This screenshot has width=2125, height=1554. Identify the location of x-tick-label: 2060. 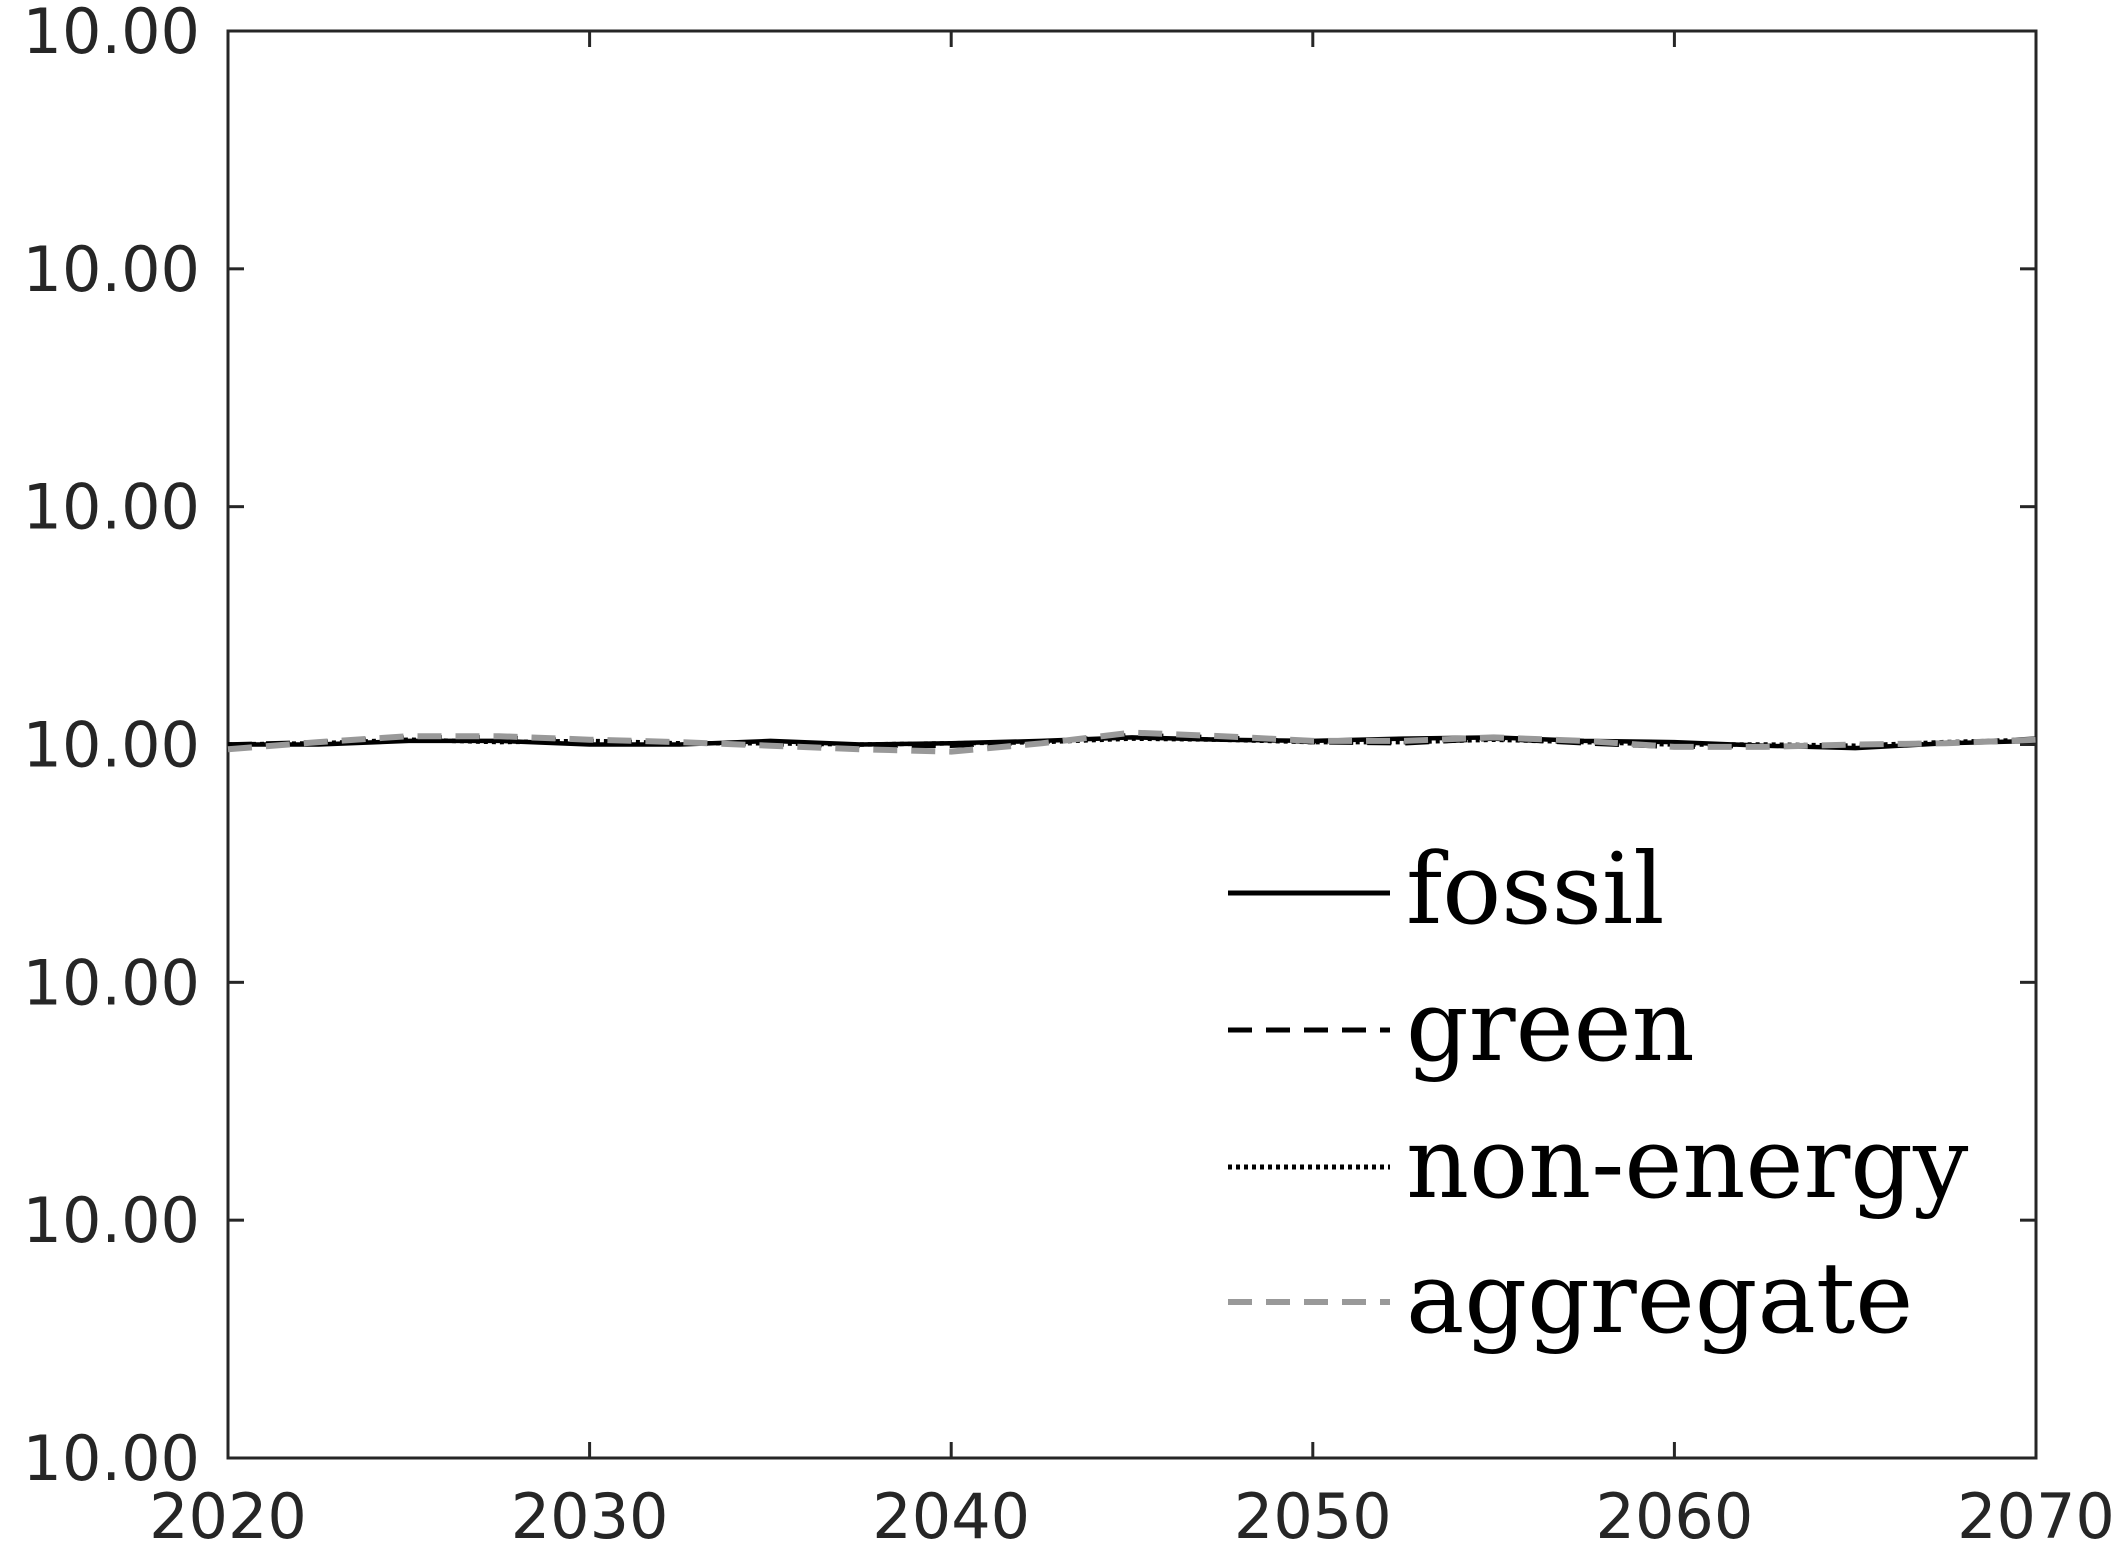
(1675, 1516).